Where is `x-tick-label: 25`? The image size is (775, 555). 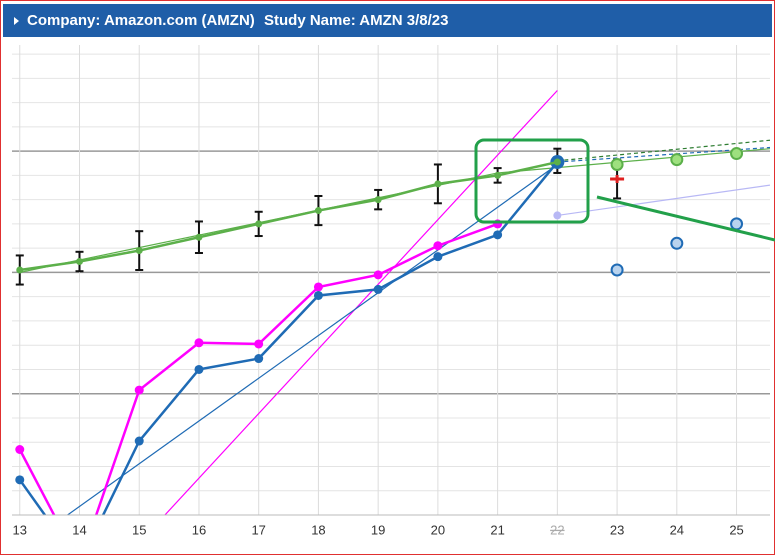
x-tick-label: 25 is located at coordinates (736, 529).